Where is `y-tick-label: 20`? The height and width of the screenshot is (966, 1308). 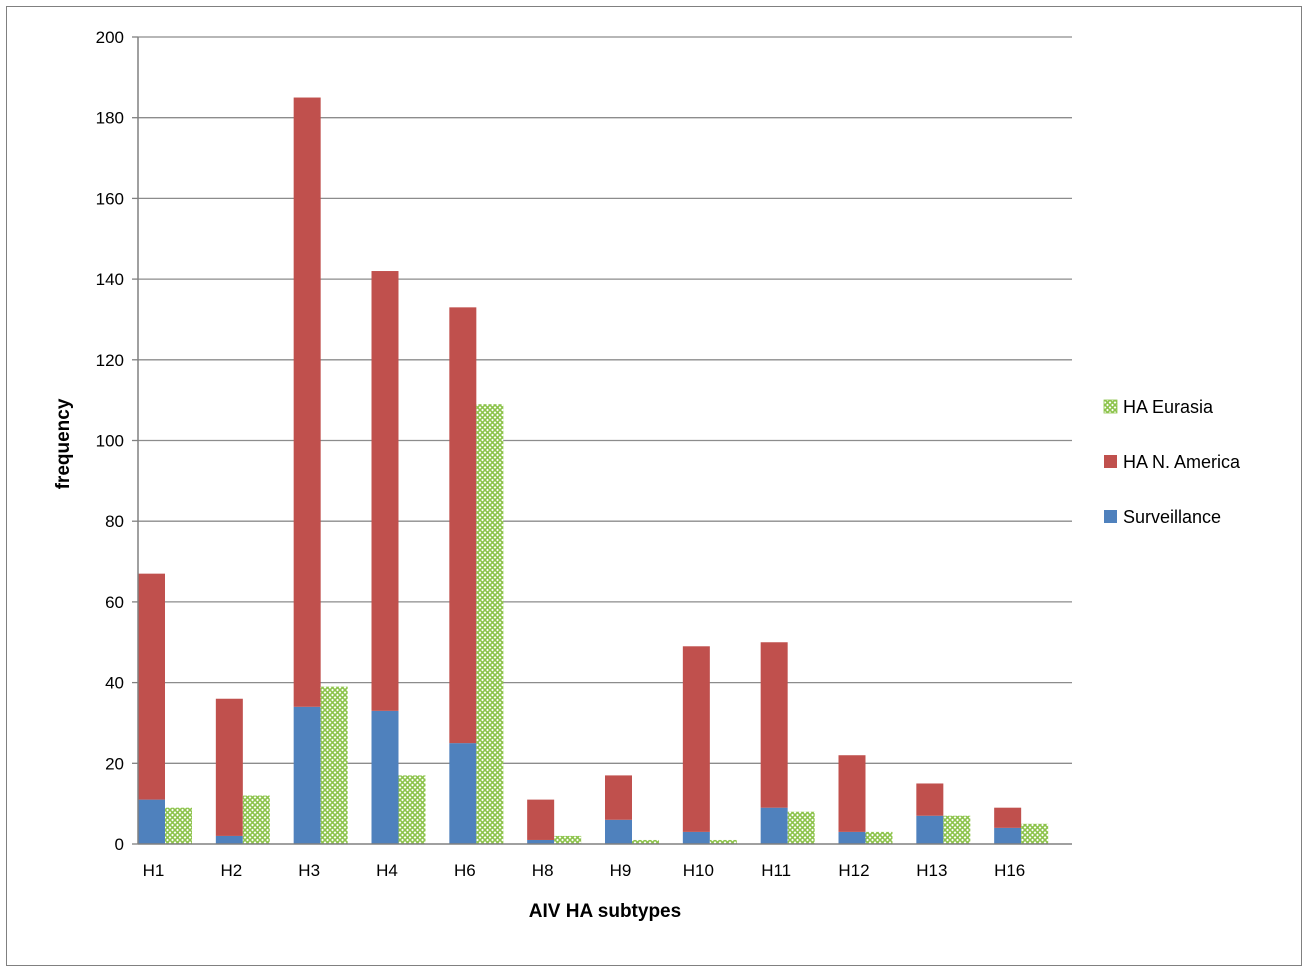
y-tick-label: 20 is located at coordinates (114, 763).